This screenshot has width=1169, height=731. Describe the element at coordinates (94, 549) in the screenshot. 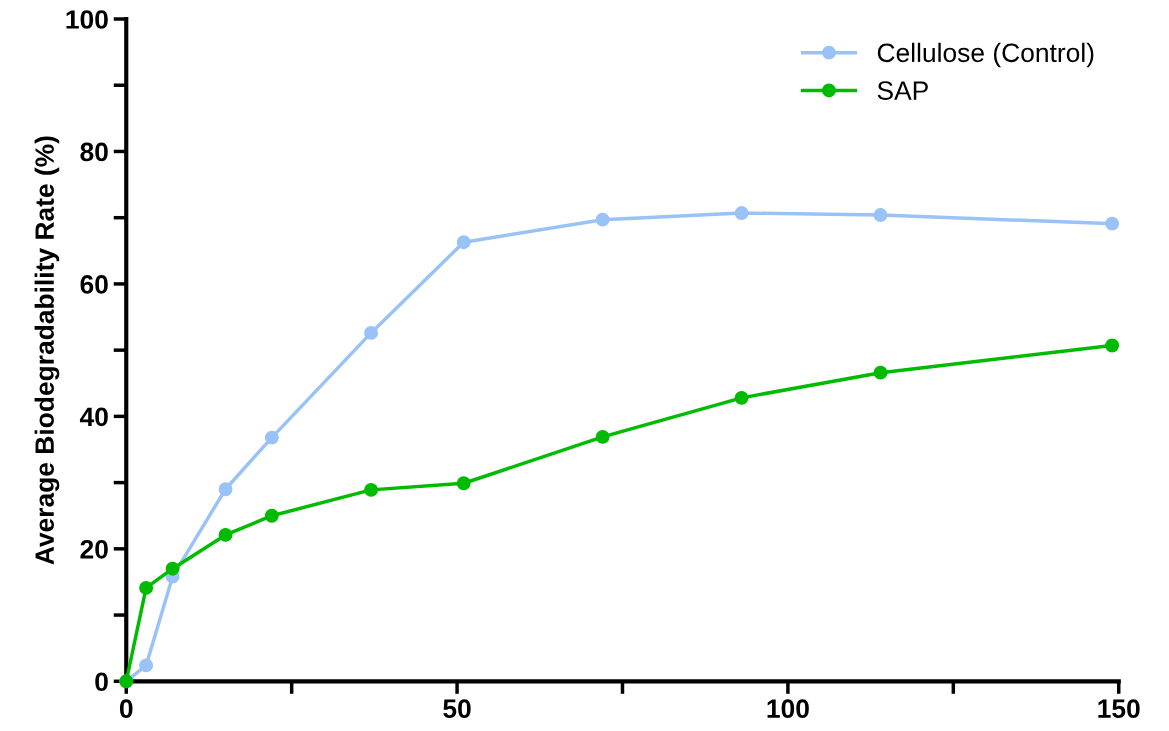

I see `y-tick-label: 20` at that location.